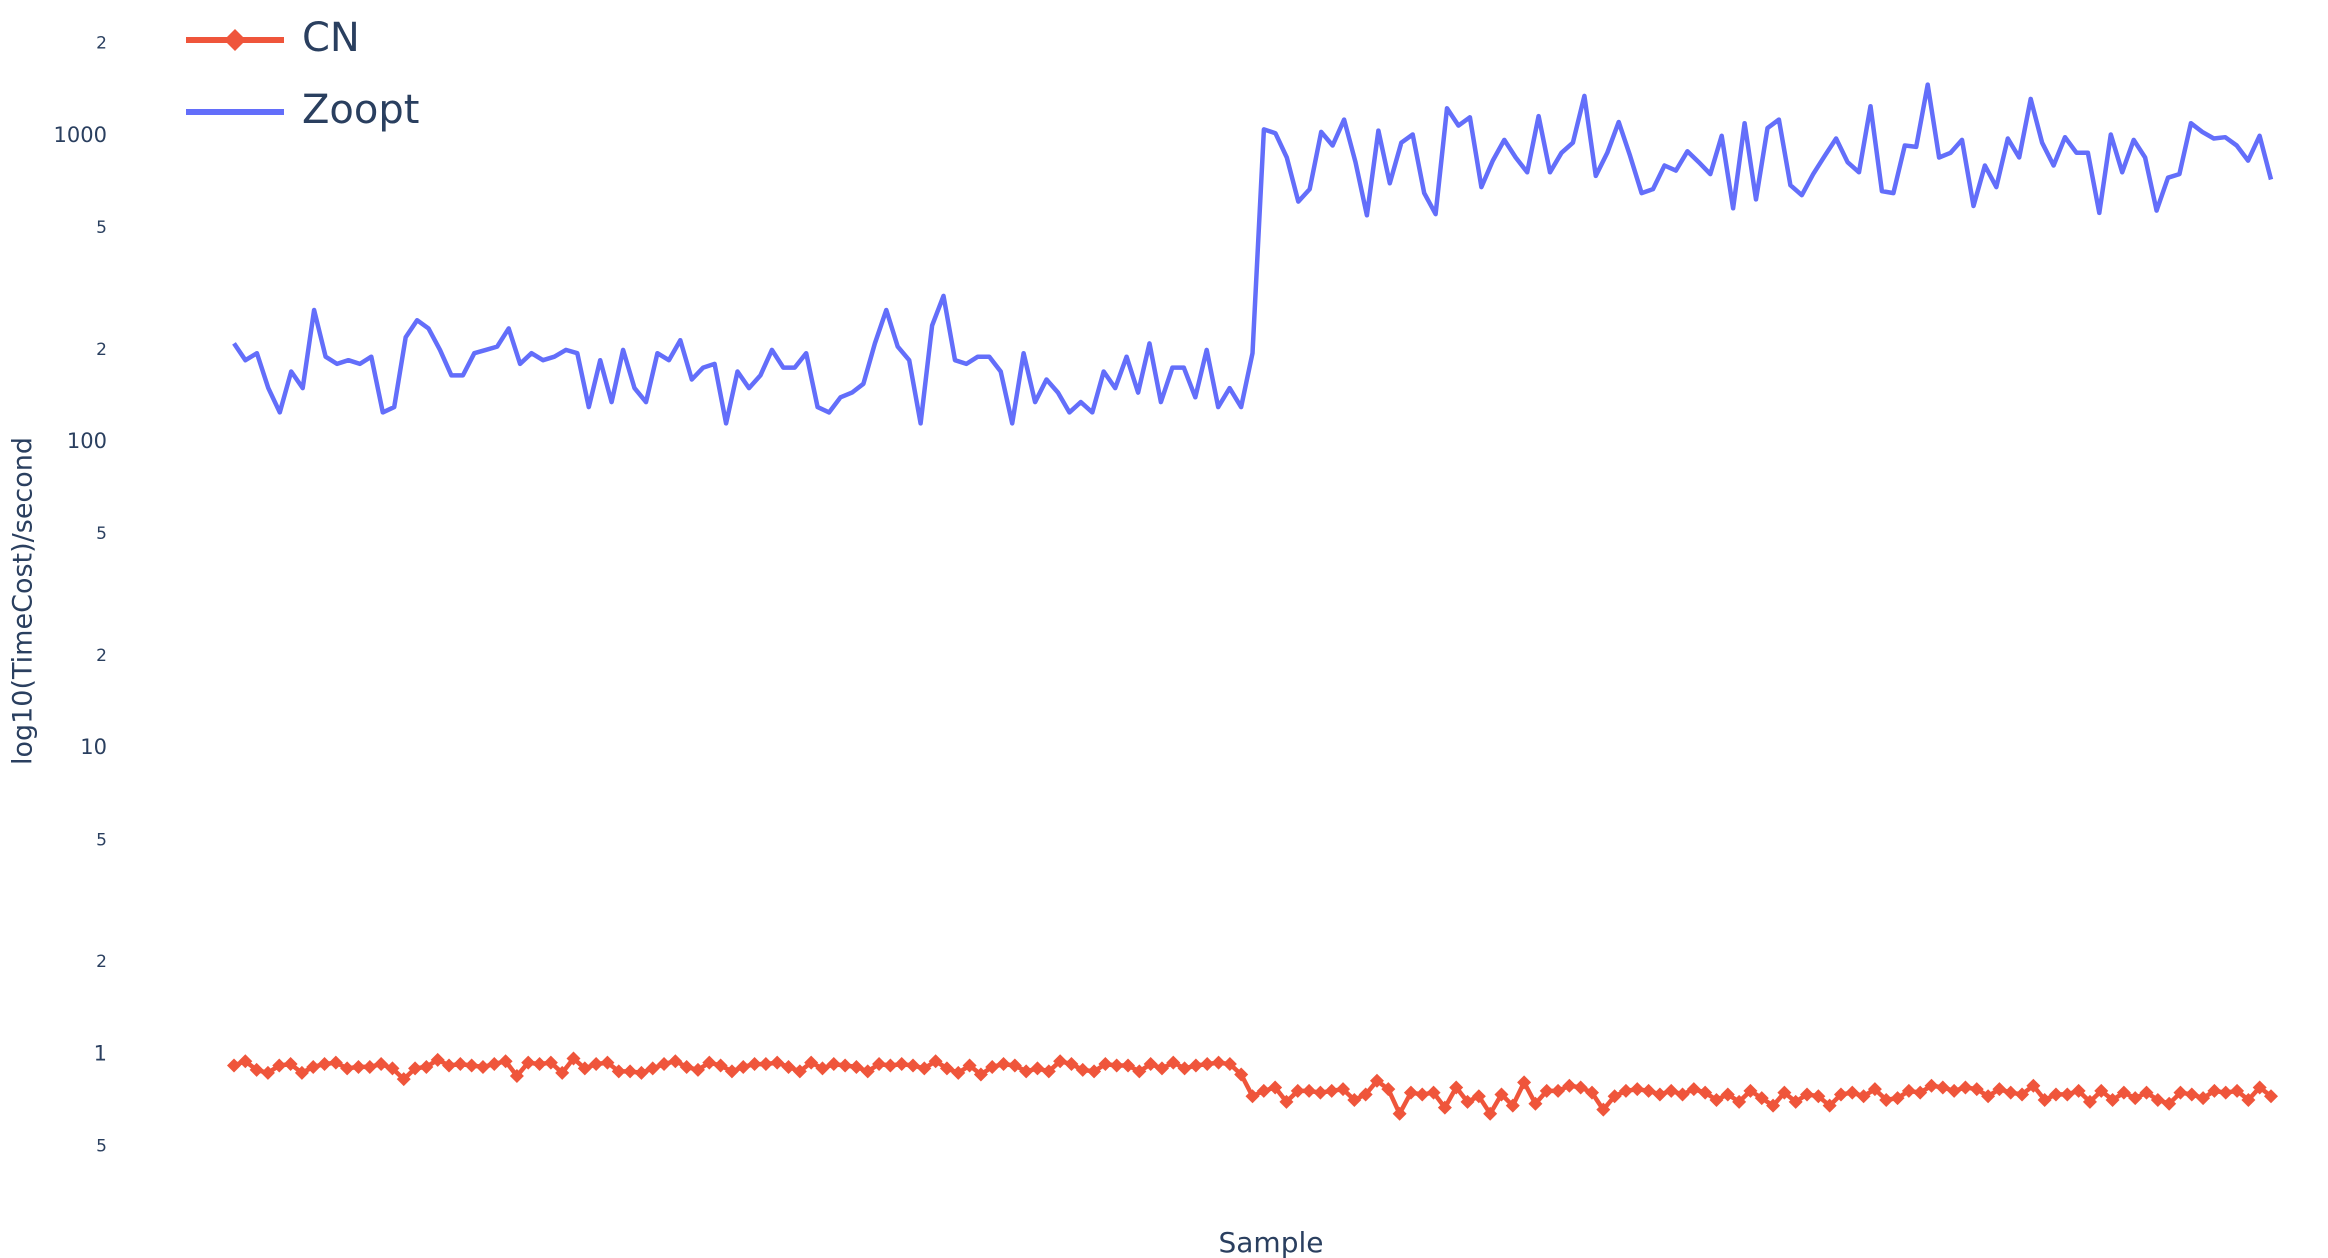 The height and width of the screenshot is (1258, 2328). What do you see at coordinates (100, 1053) in the screenshot?
I see `y-tick-label: 1` at bounding box center [100, 1053].